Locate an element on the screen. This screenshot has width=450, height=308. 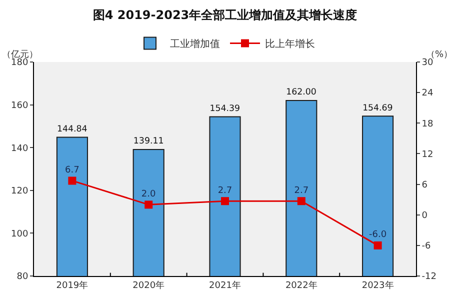
data-label: 139.11 is located at coordinates (148, 141).